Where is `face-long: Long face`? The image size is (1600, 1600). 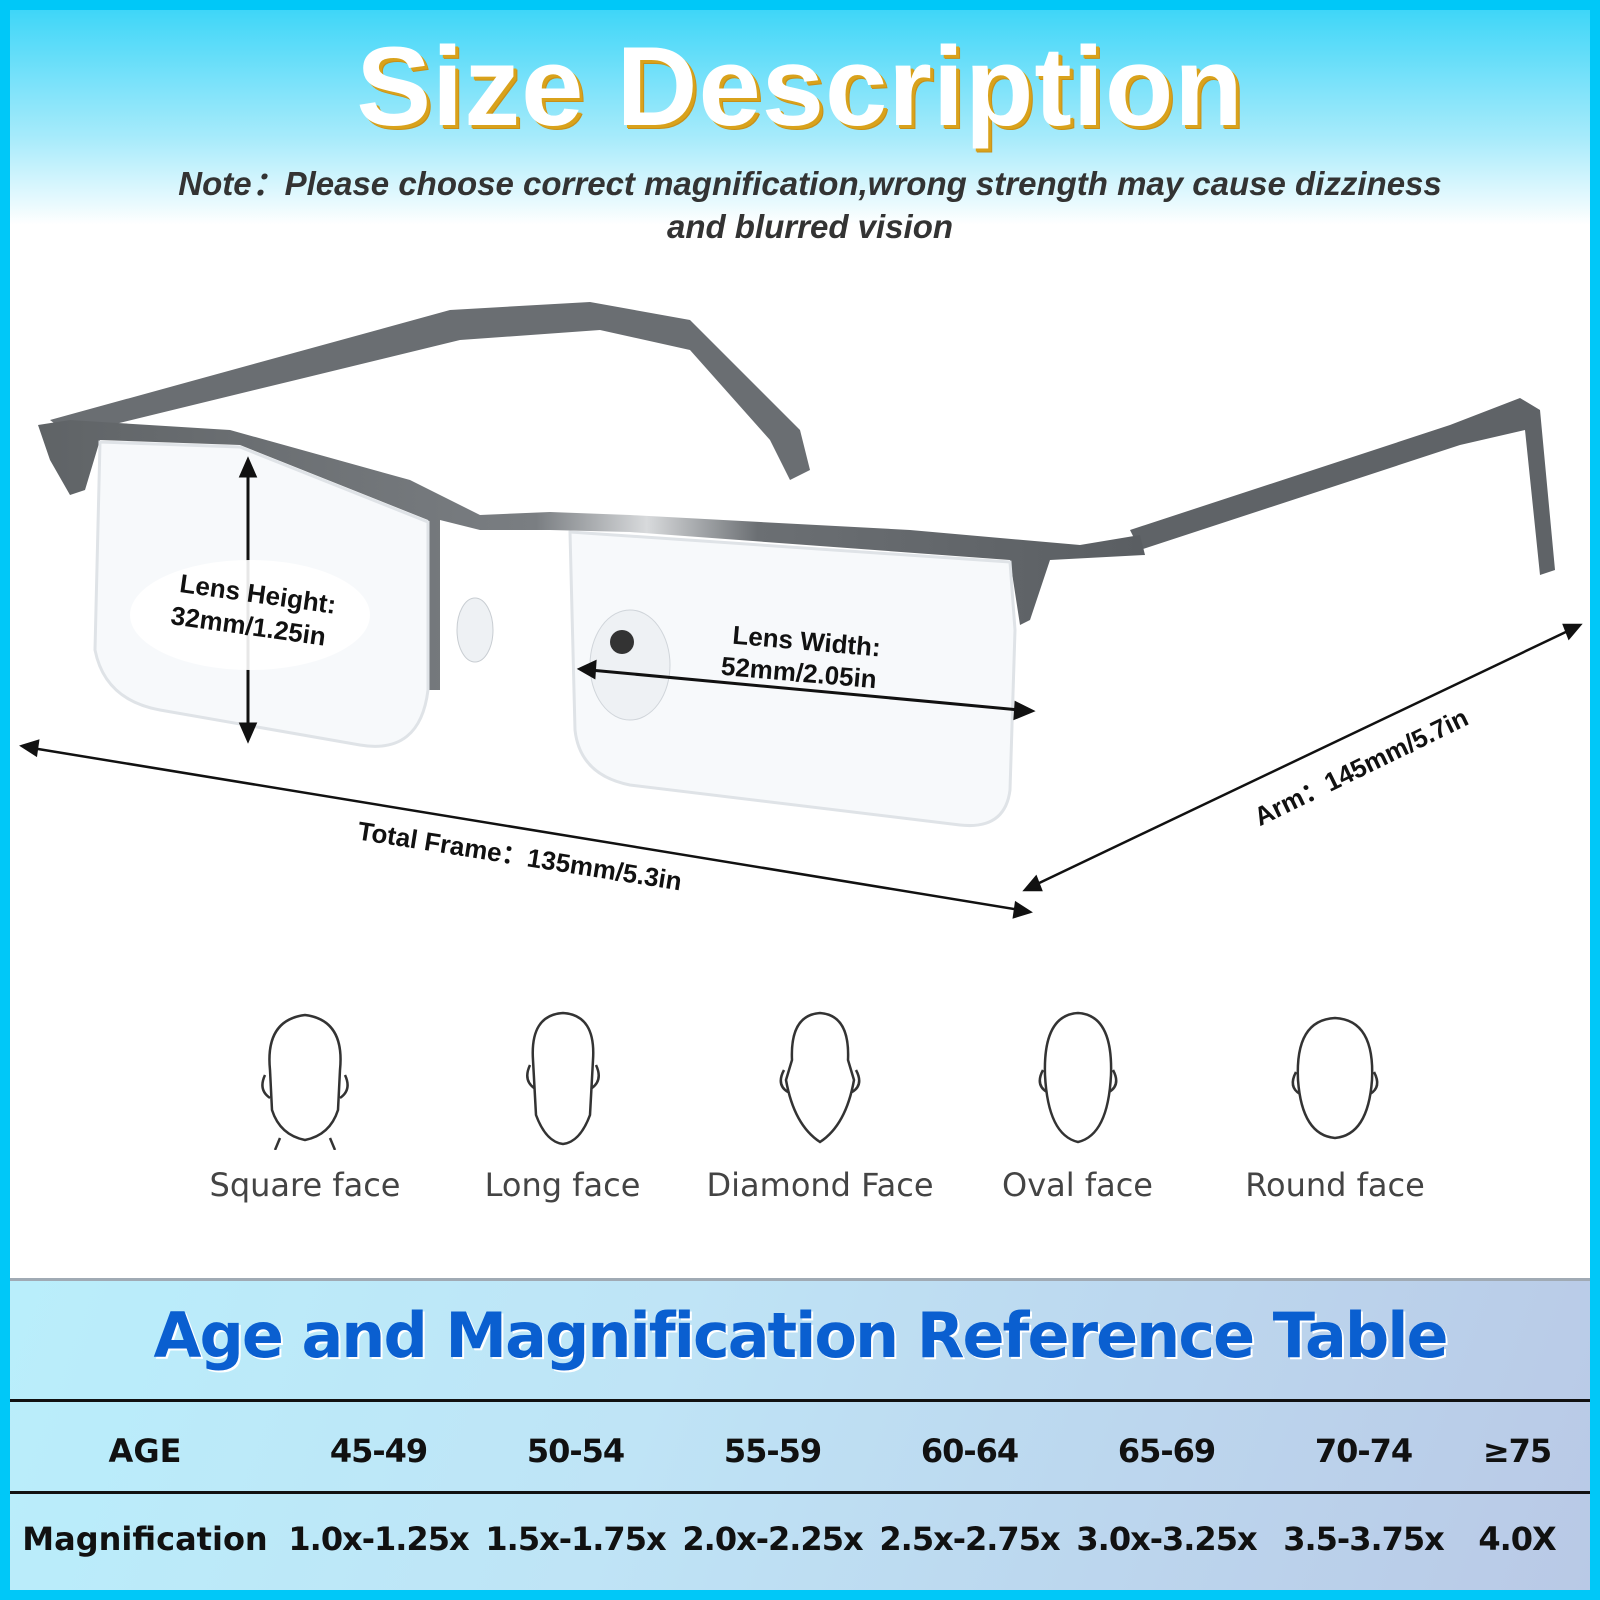 face-long: Long face is located at coordinates (563, 1107).